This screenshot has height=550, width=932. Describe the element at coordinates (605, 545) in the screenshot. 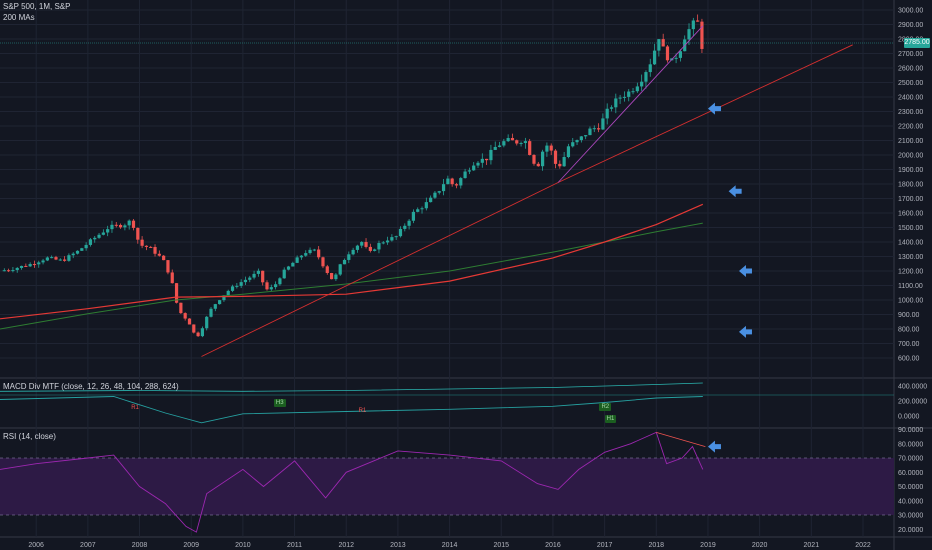

I see `time-tick-label: 2017` at that location.